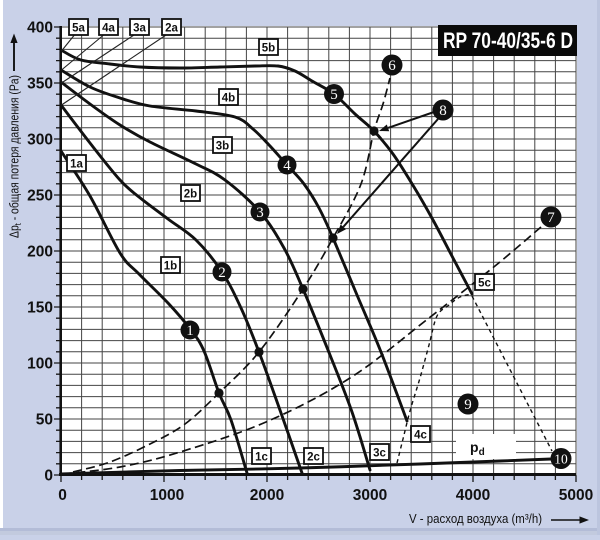  I want to click on svg-text: 50, so click(44, 420).